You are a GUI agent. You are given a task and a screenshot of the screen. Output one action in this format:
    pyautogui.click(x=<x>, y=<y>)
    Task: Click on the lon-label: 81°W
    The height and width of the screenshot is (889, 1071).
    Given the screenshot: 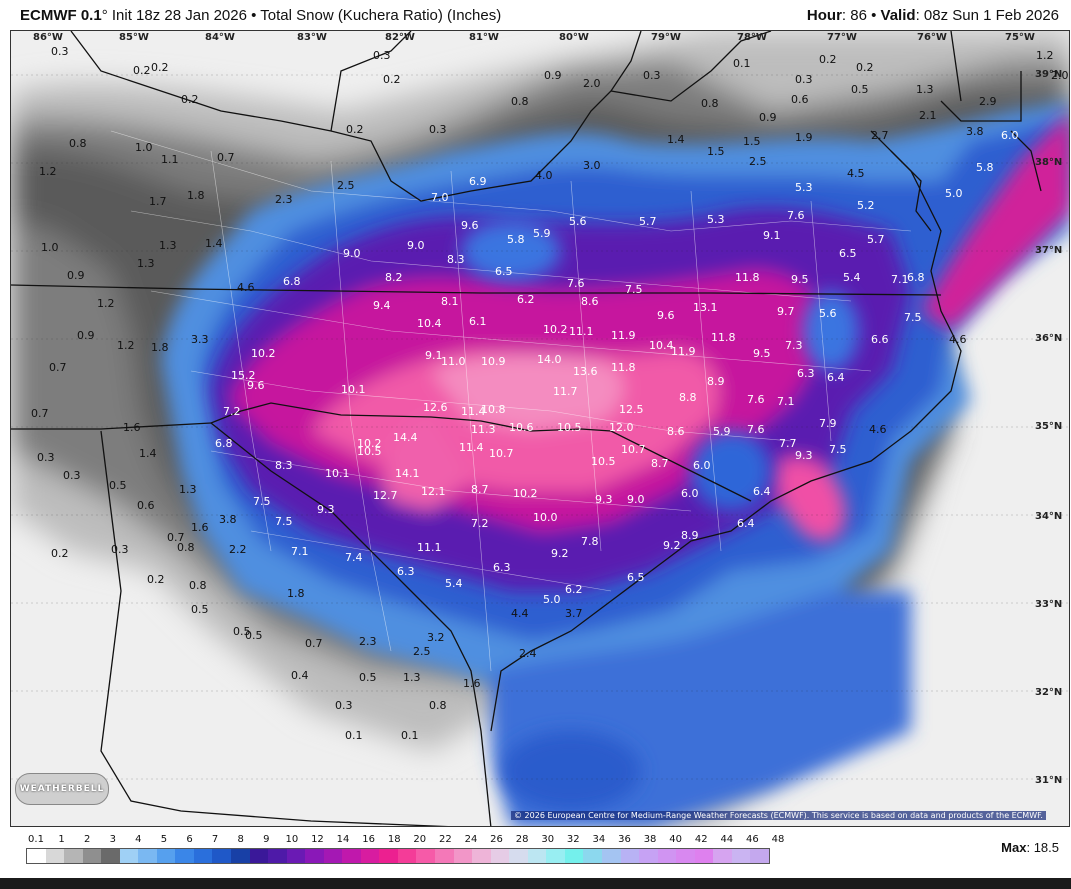 What is the action you would take?
    pyautogui.click(x=484, y=37)
    